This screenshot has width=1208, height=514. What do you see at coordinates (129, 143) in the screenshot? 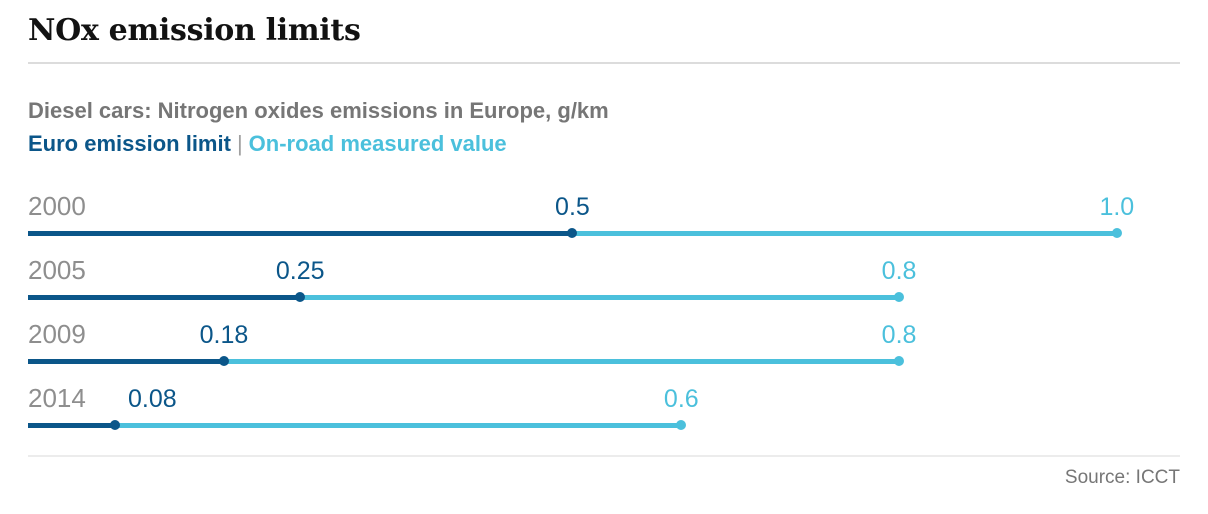
I see `legend-limit-label: Euro emission limit` at bounding box center [129, 143].